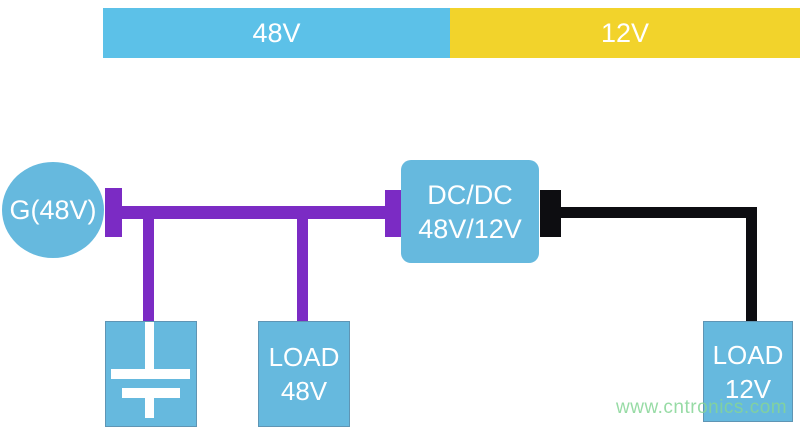 The height and width of the screenshot is (427, 802). Describe the element at coordinates (393, 213) in the screenshot. I see `dcdc-input-terminal-tab` at that location.